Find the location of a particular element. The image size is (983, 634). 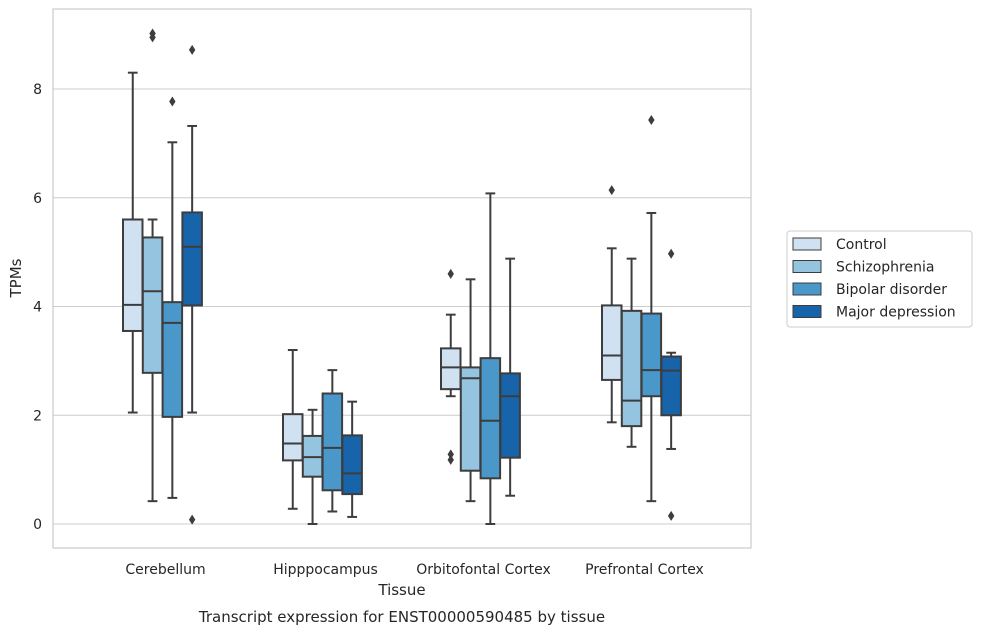

legend-label: Schizophrenia is located at coordinates (885, 268).